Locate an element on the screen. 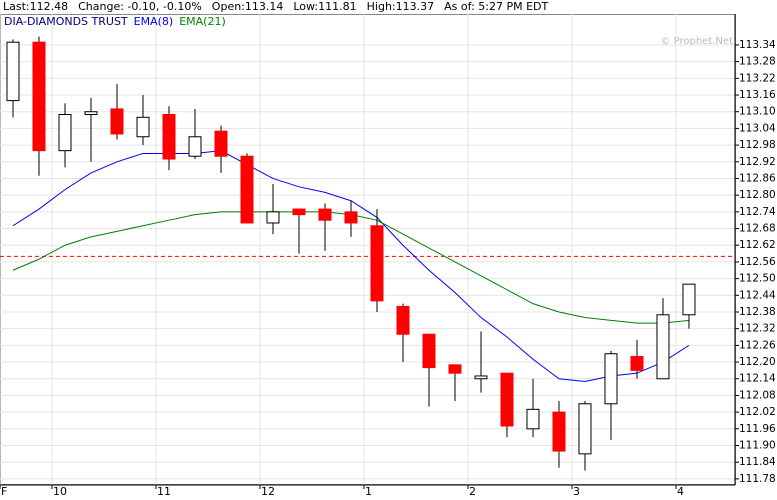  y-tick-label: 112.80 is located at coordinates (757, 195).